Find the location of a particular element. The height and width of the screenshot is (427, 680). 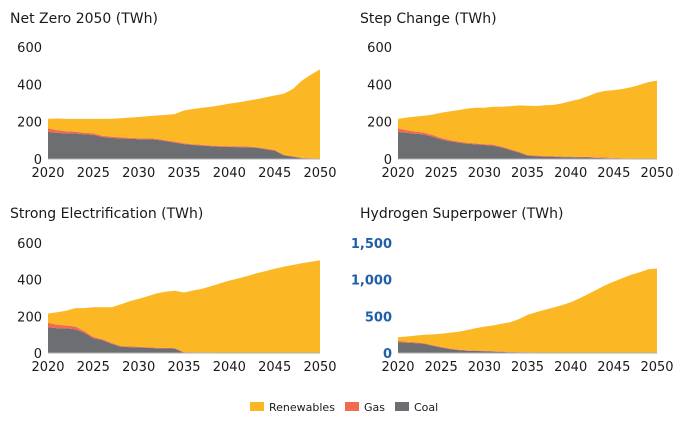

y-tick-label: 1,500 is located at coordinates (371, 244).